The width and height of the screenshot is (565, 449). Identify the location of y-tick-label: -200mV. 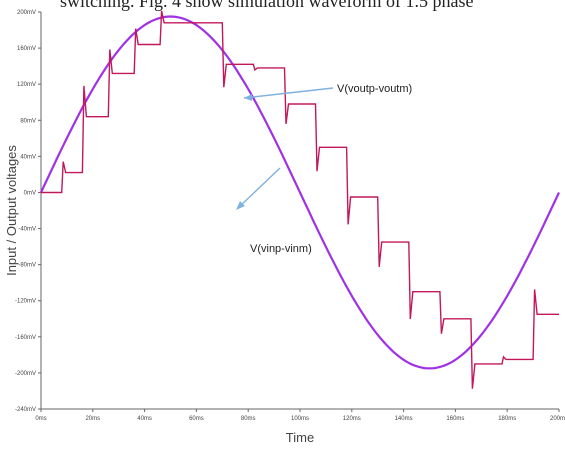
(25, 374).